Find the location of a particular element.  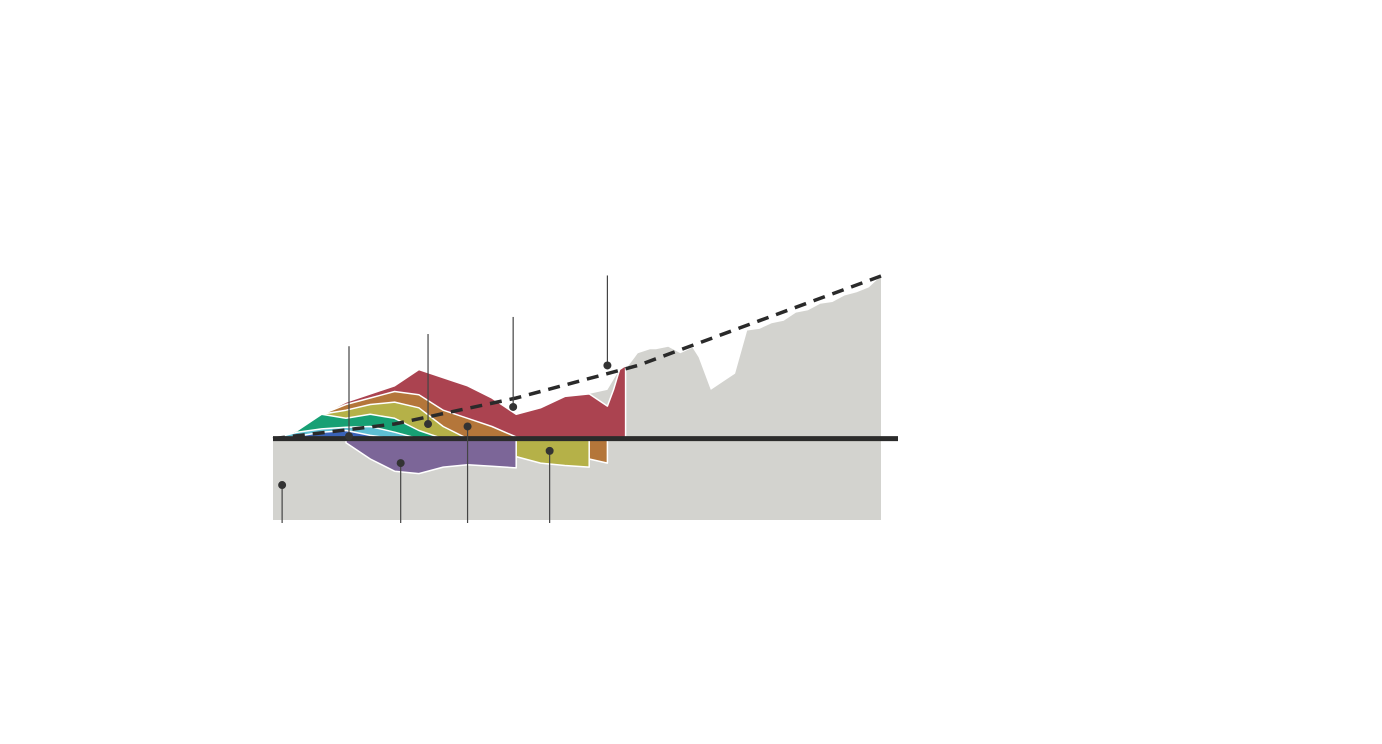

trend-line is located at coordinates (577, 357).